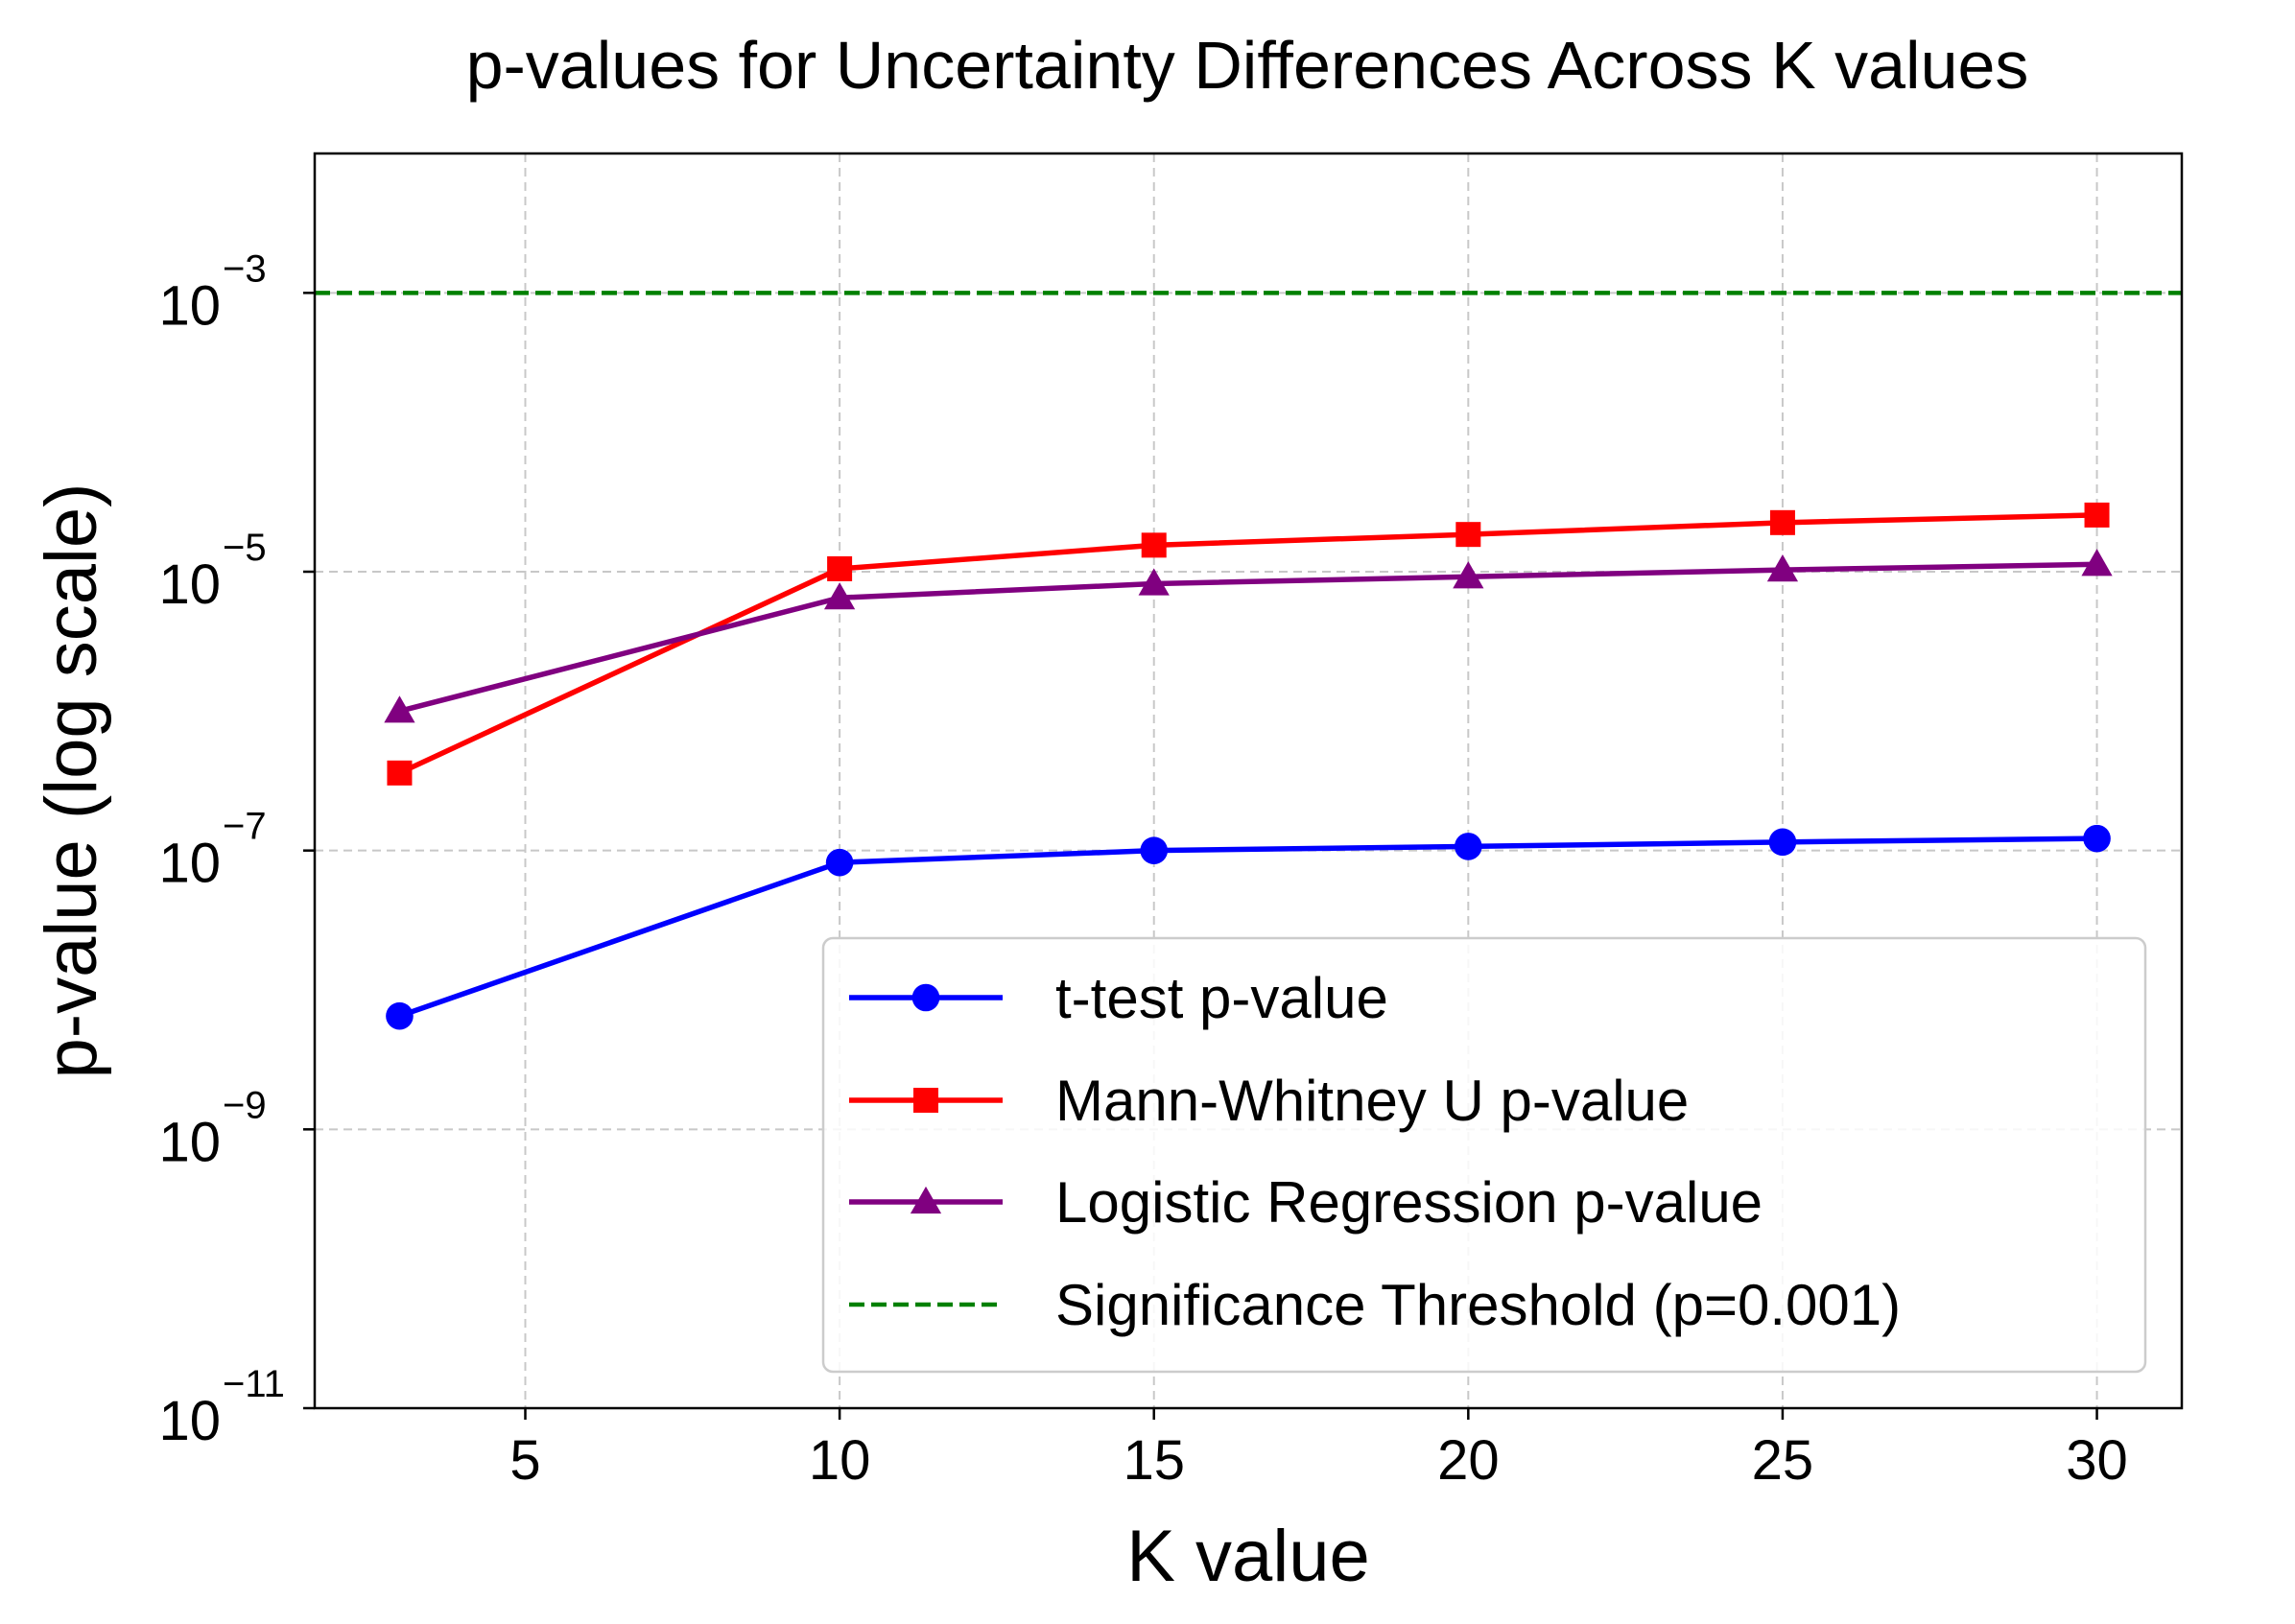 This screenshot has height=1624, width=2295. I want to click on y-tick-exponent: −11, so click(254, 1384).